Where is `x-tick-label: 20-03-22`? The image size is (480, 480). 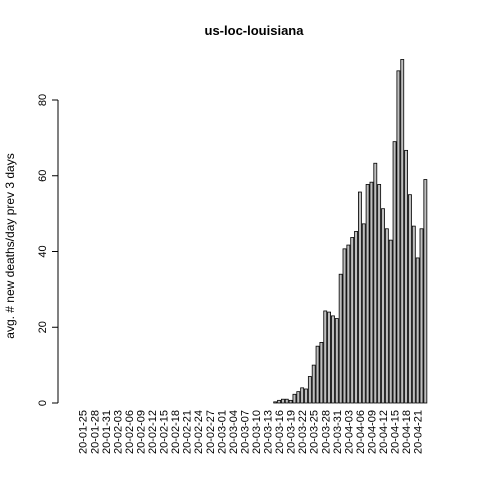
x-tick-label: 20-03-22 is located at coordinates (303, 432).